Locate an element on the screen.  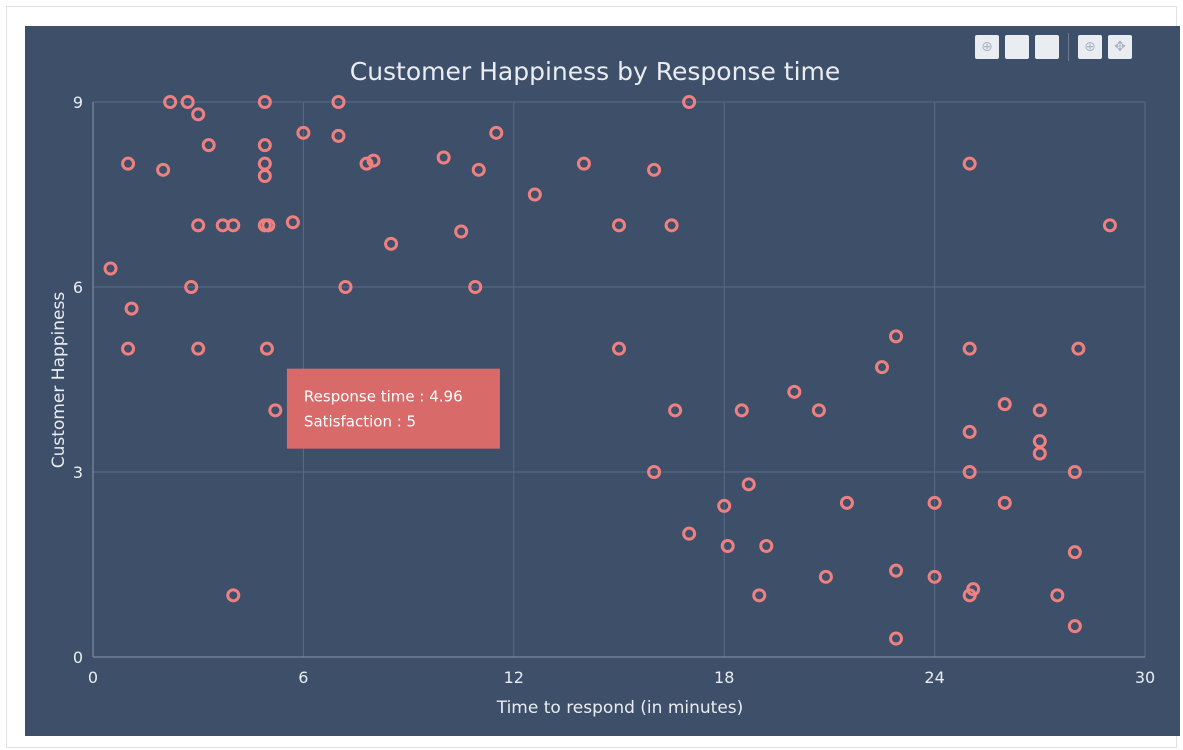
tooltip: Response time : 4.96 Satisfaction : 5 is located at coordinates (393, 408).